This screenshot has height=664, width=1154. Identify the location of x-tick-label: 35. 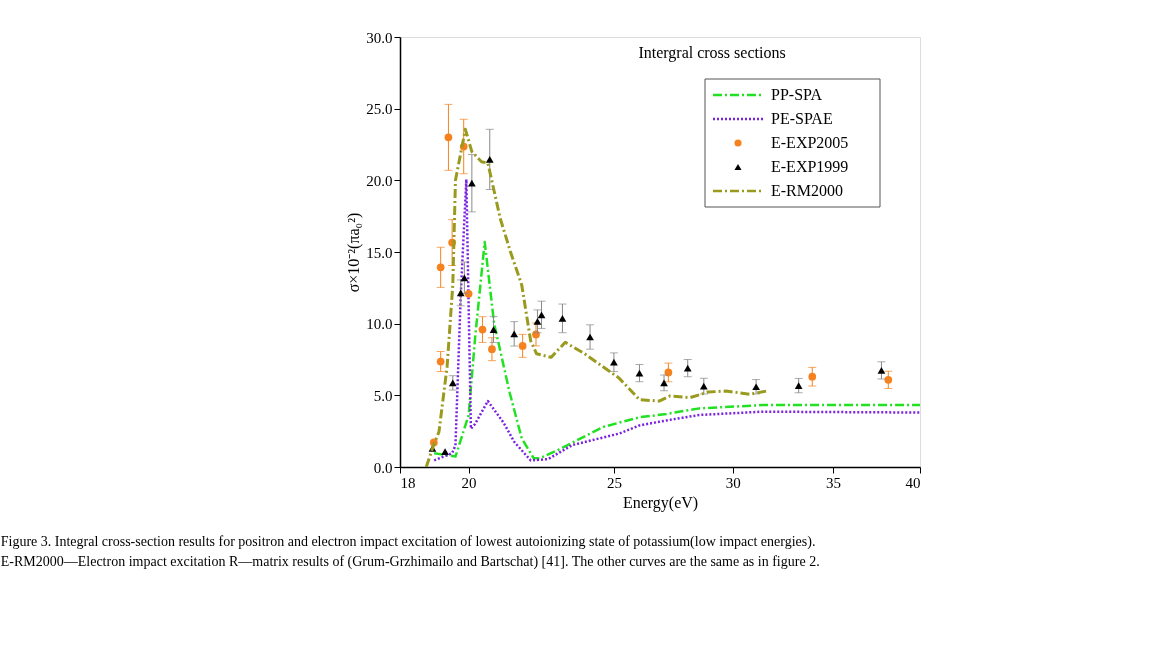
(834, 482).